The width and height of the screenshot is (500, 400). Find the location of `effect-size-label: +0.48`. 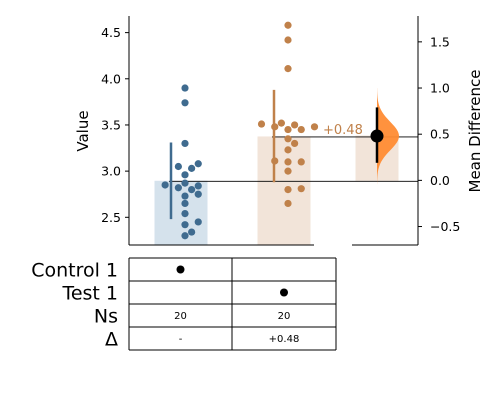

effect-size-label: +0.48 is located at coordinates (343, 130).